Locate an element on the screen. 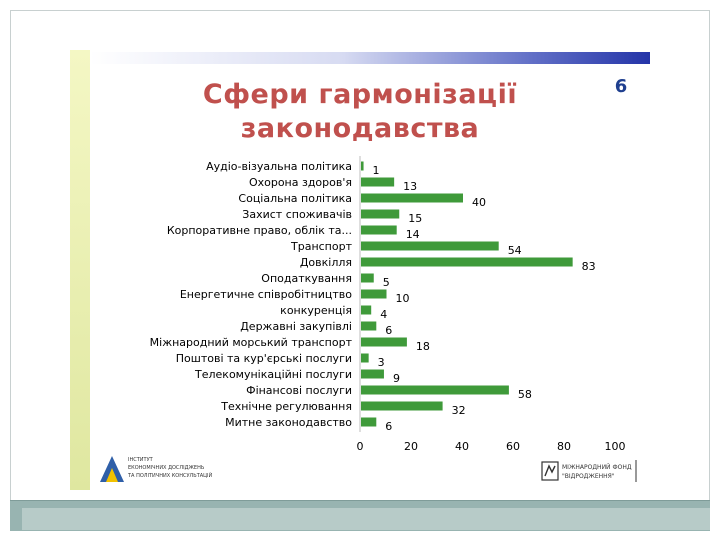 This screenshot has height=540, width=720. institute-logo-icon is located at coordinates (112, 469).